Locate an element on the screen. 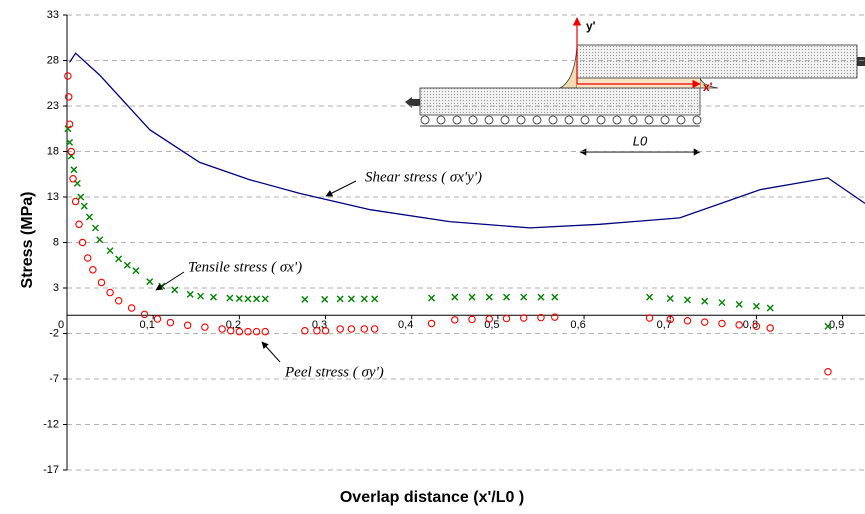 This screenshot has height=514, width=865. series-annotation: Peel stress ( σy') is located at coordinates (334, 372).